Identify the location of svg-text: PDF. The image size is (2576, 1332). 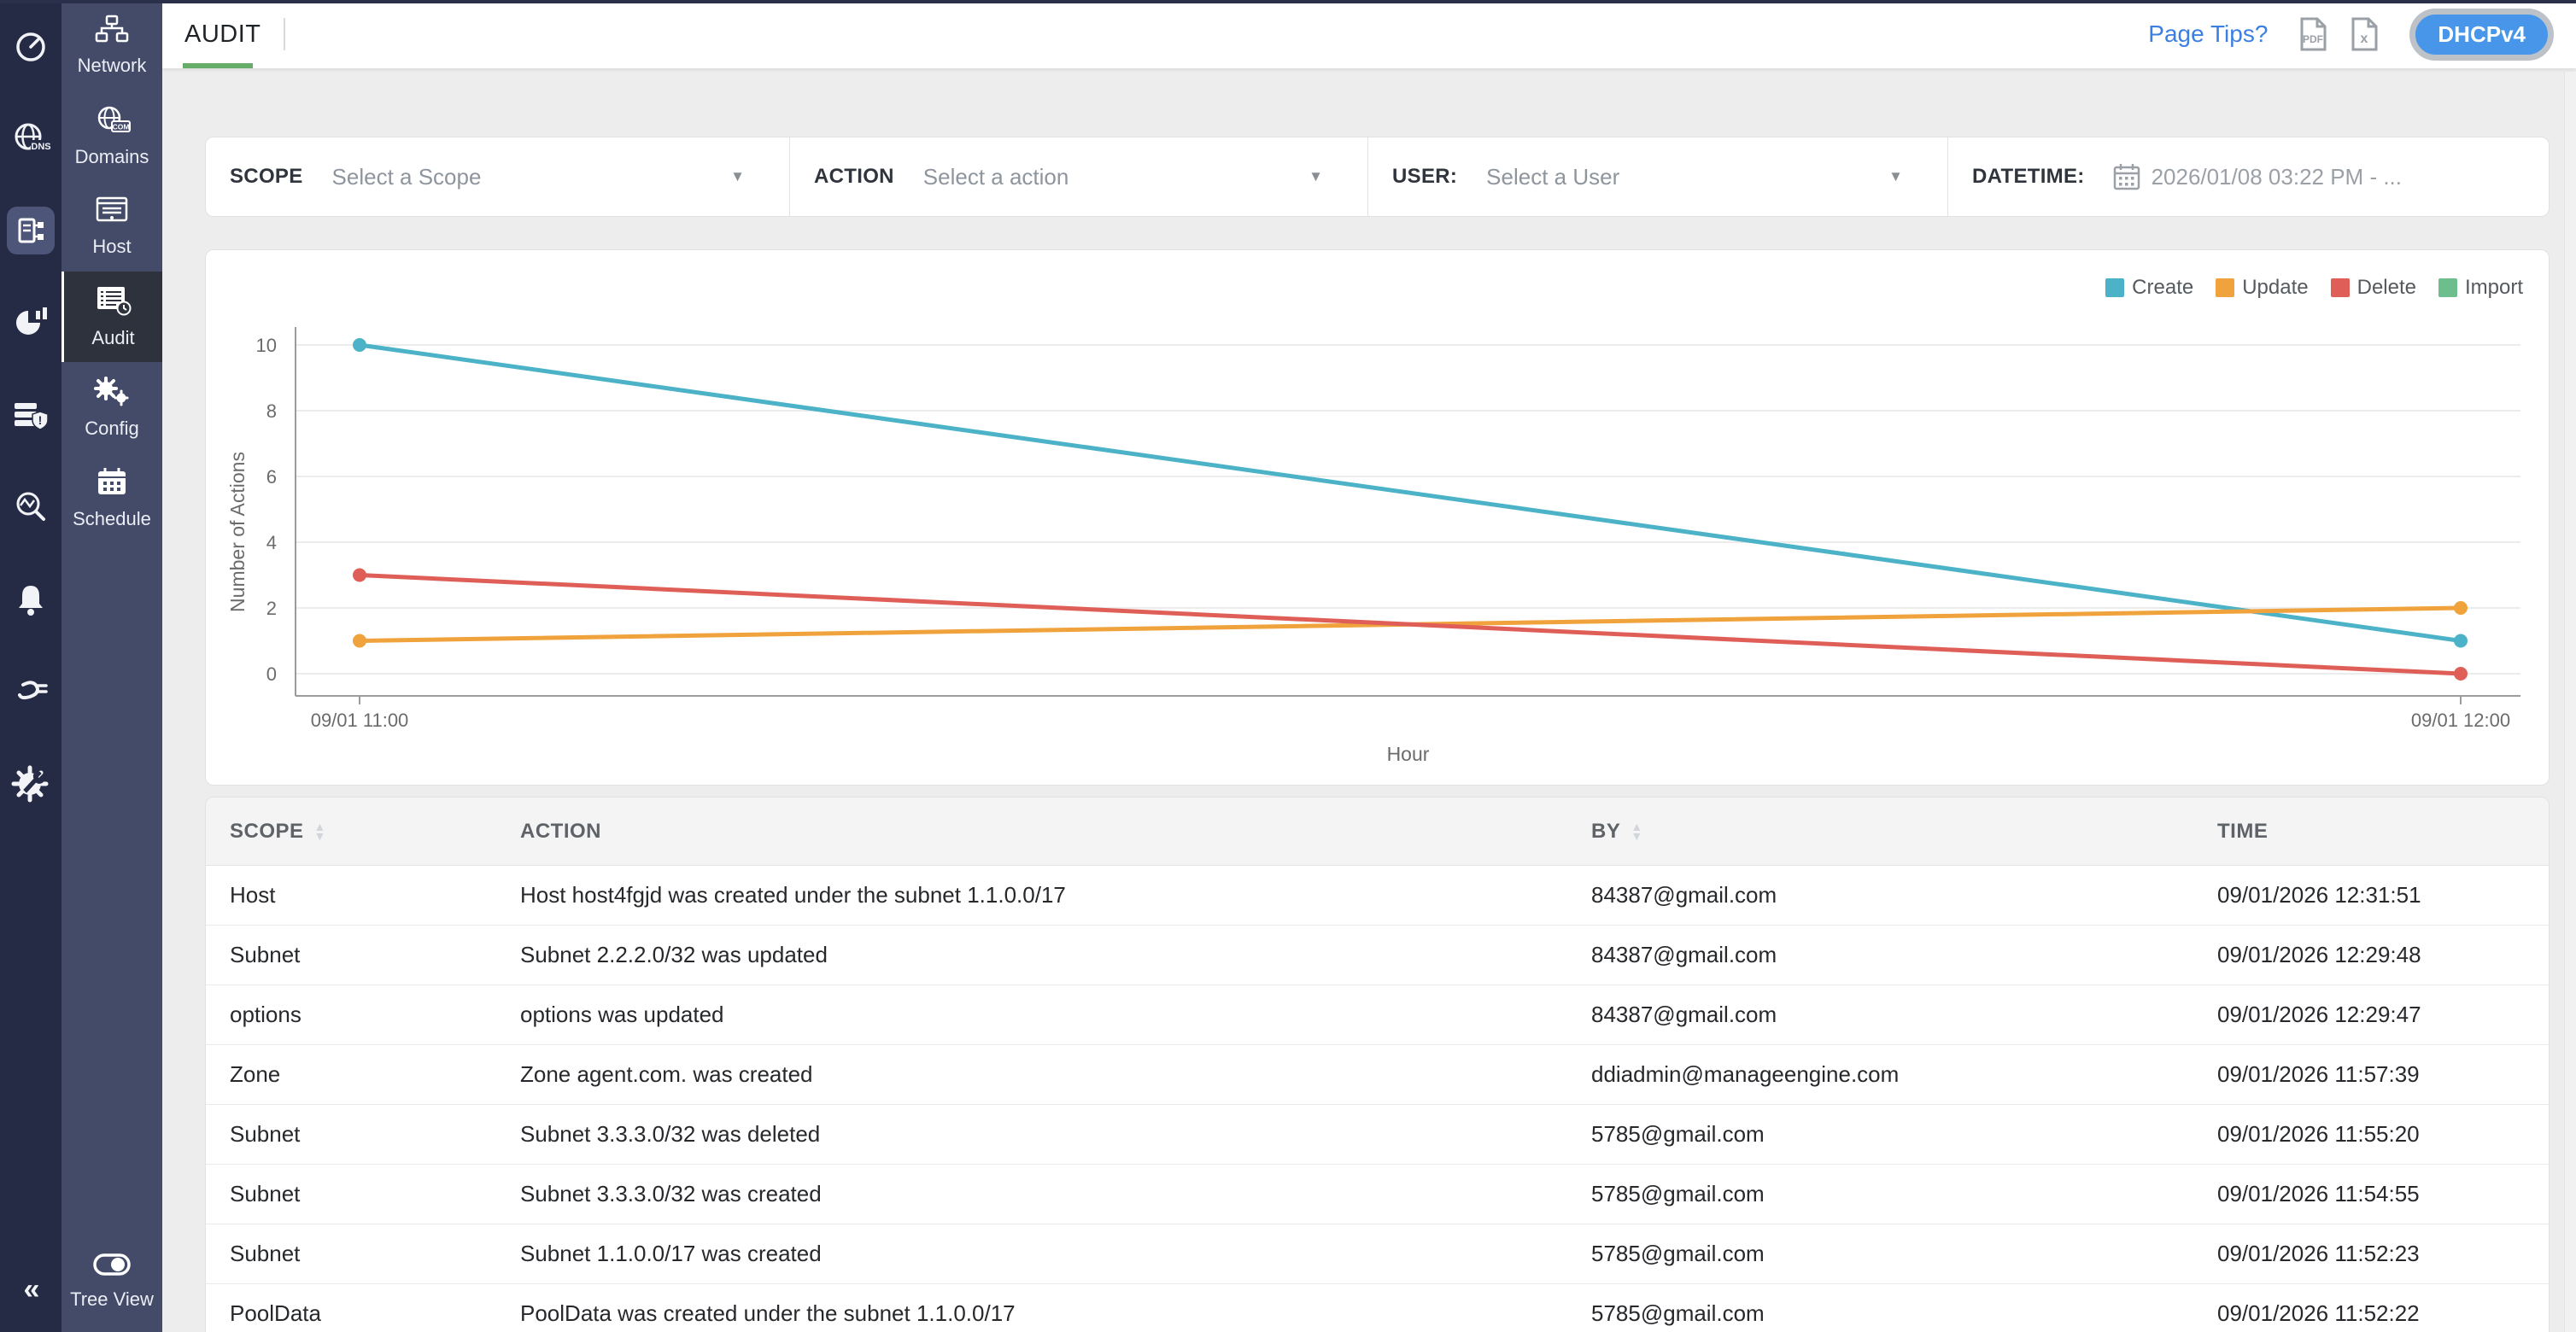
(2313, 39).